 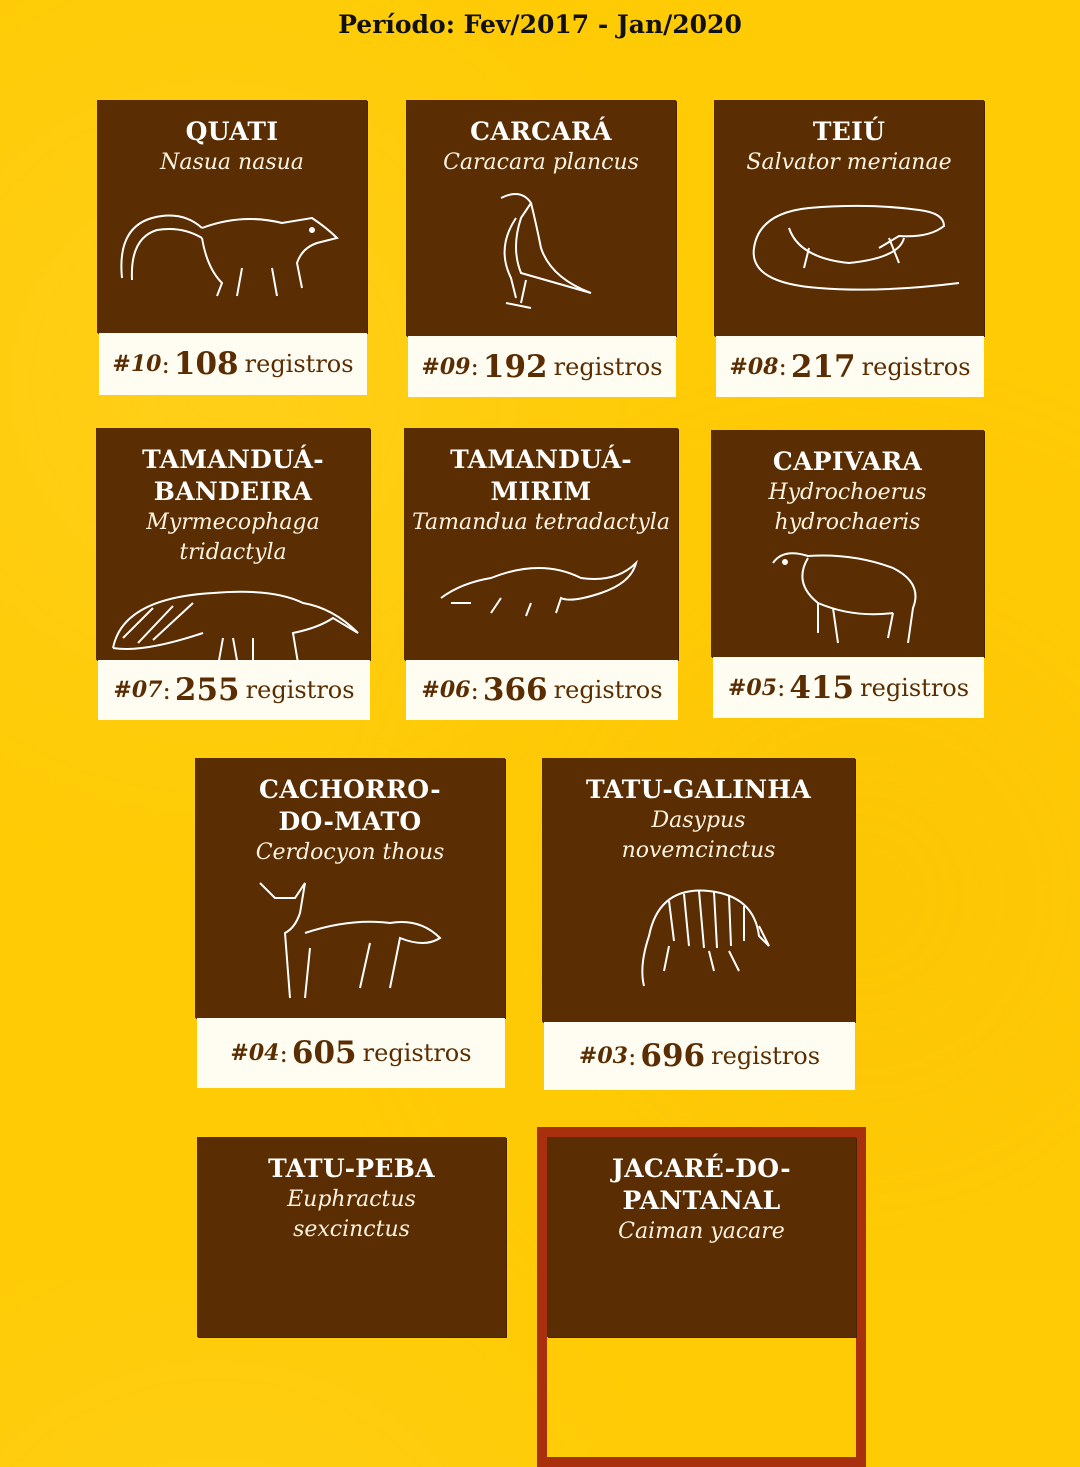 I want to click on species-panel: JACARÉ-DO- PANTANAL Caiman yacare, so click(x=701, y=1237).